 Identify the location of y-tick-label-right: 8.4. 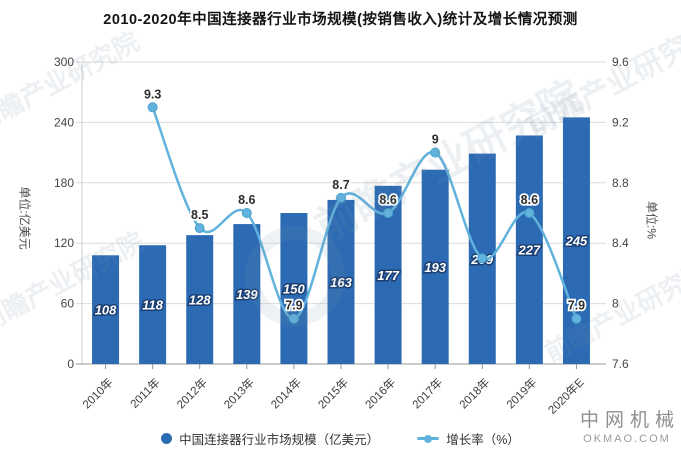
(620, 243).